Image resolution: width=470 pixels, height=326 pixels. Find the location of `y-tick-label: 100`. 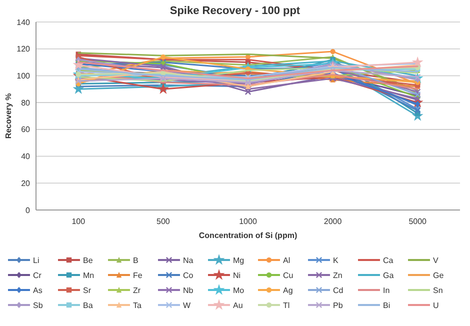

y-tick-label: 100 is located at coordinates (23, 76).